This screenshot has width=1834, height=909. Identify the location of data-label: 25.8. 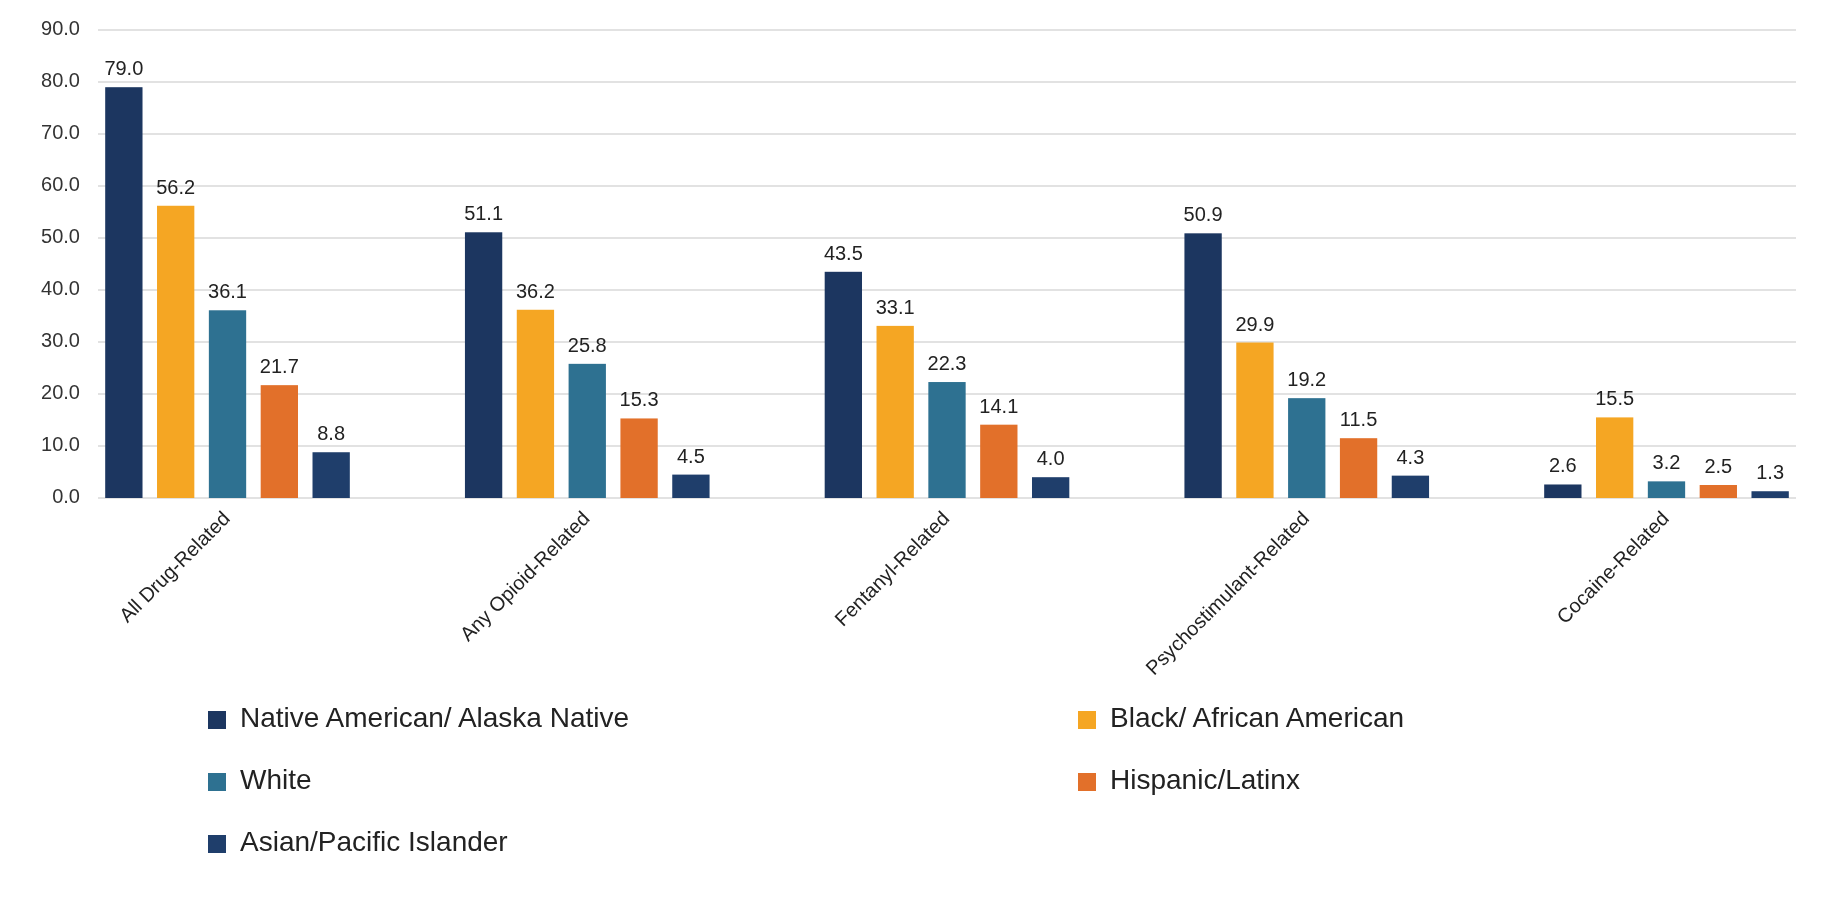
(587, 344).